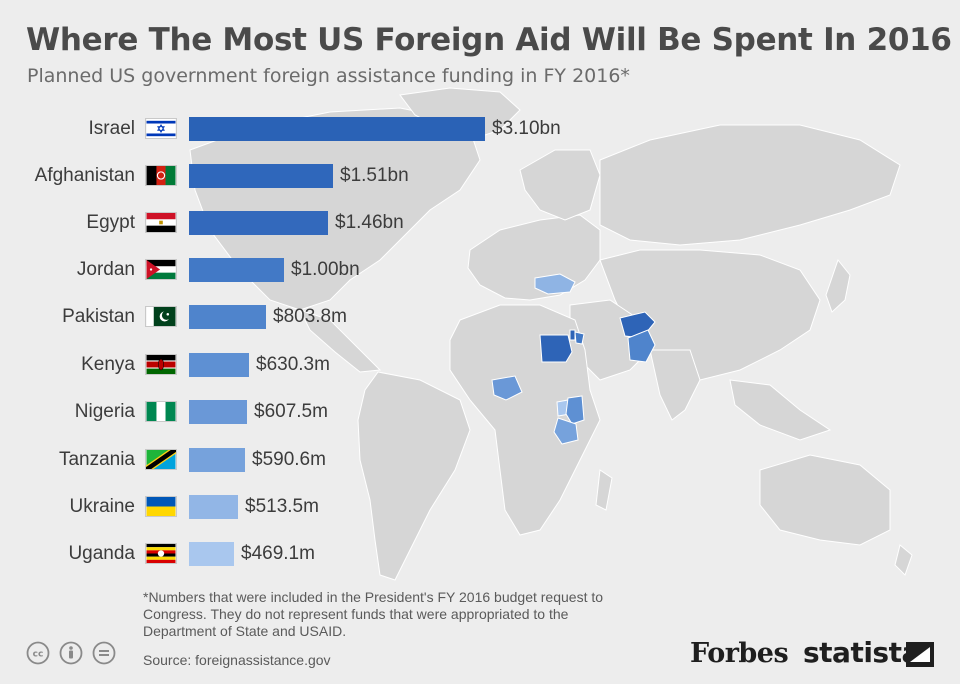 This screenshot has height=684, width=960. Describe the element at coordinates (920, 654) in the screenshot. I see `statista-logo-icon` at that location.